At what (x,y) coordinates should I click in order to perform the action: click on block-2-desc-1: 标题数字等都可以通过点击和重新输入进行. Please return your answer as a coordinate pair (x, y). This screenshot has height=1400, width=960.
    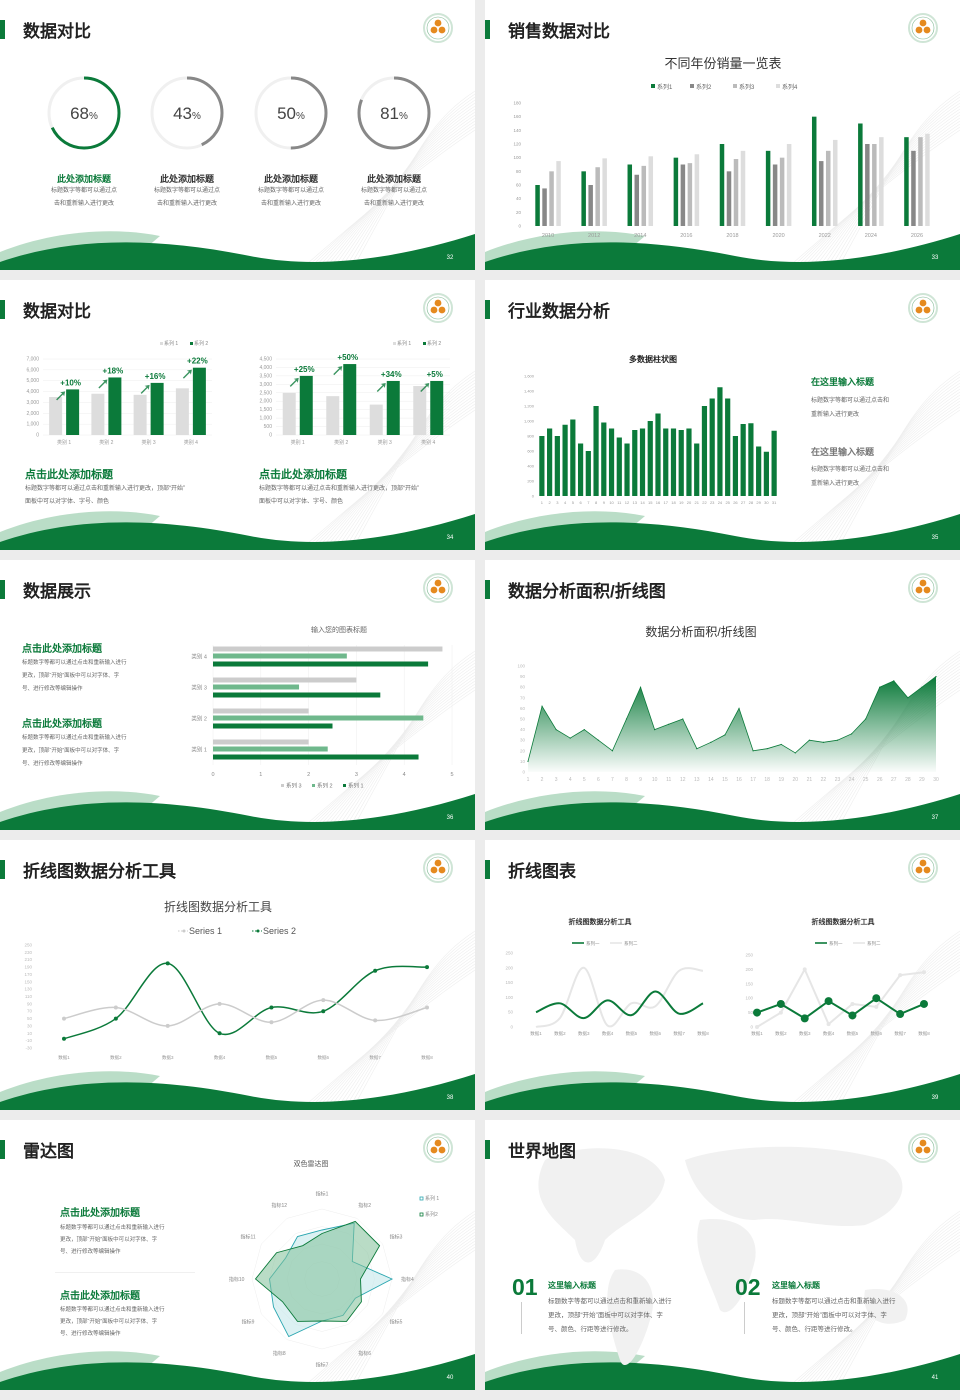
    Looking at the image, I should click on (74, 738).